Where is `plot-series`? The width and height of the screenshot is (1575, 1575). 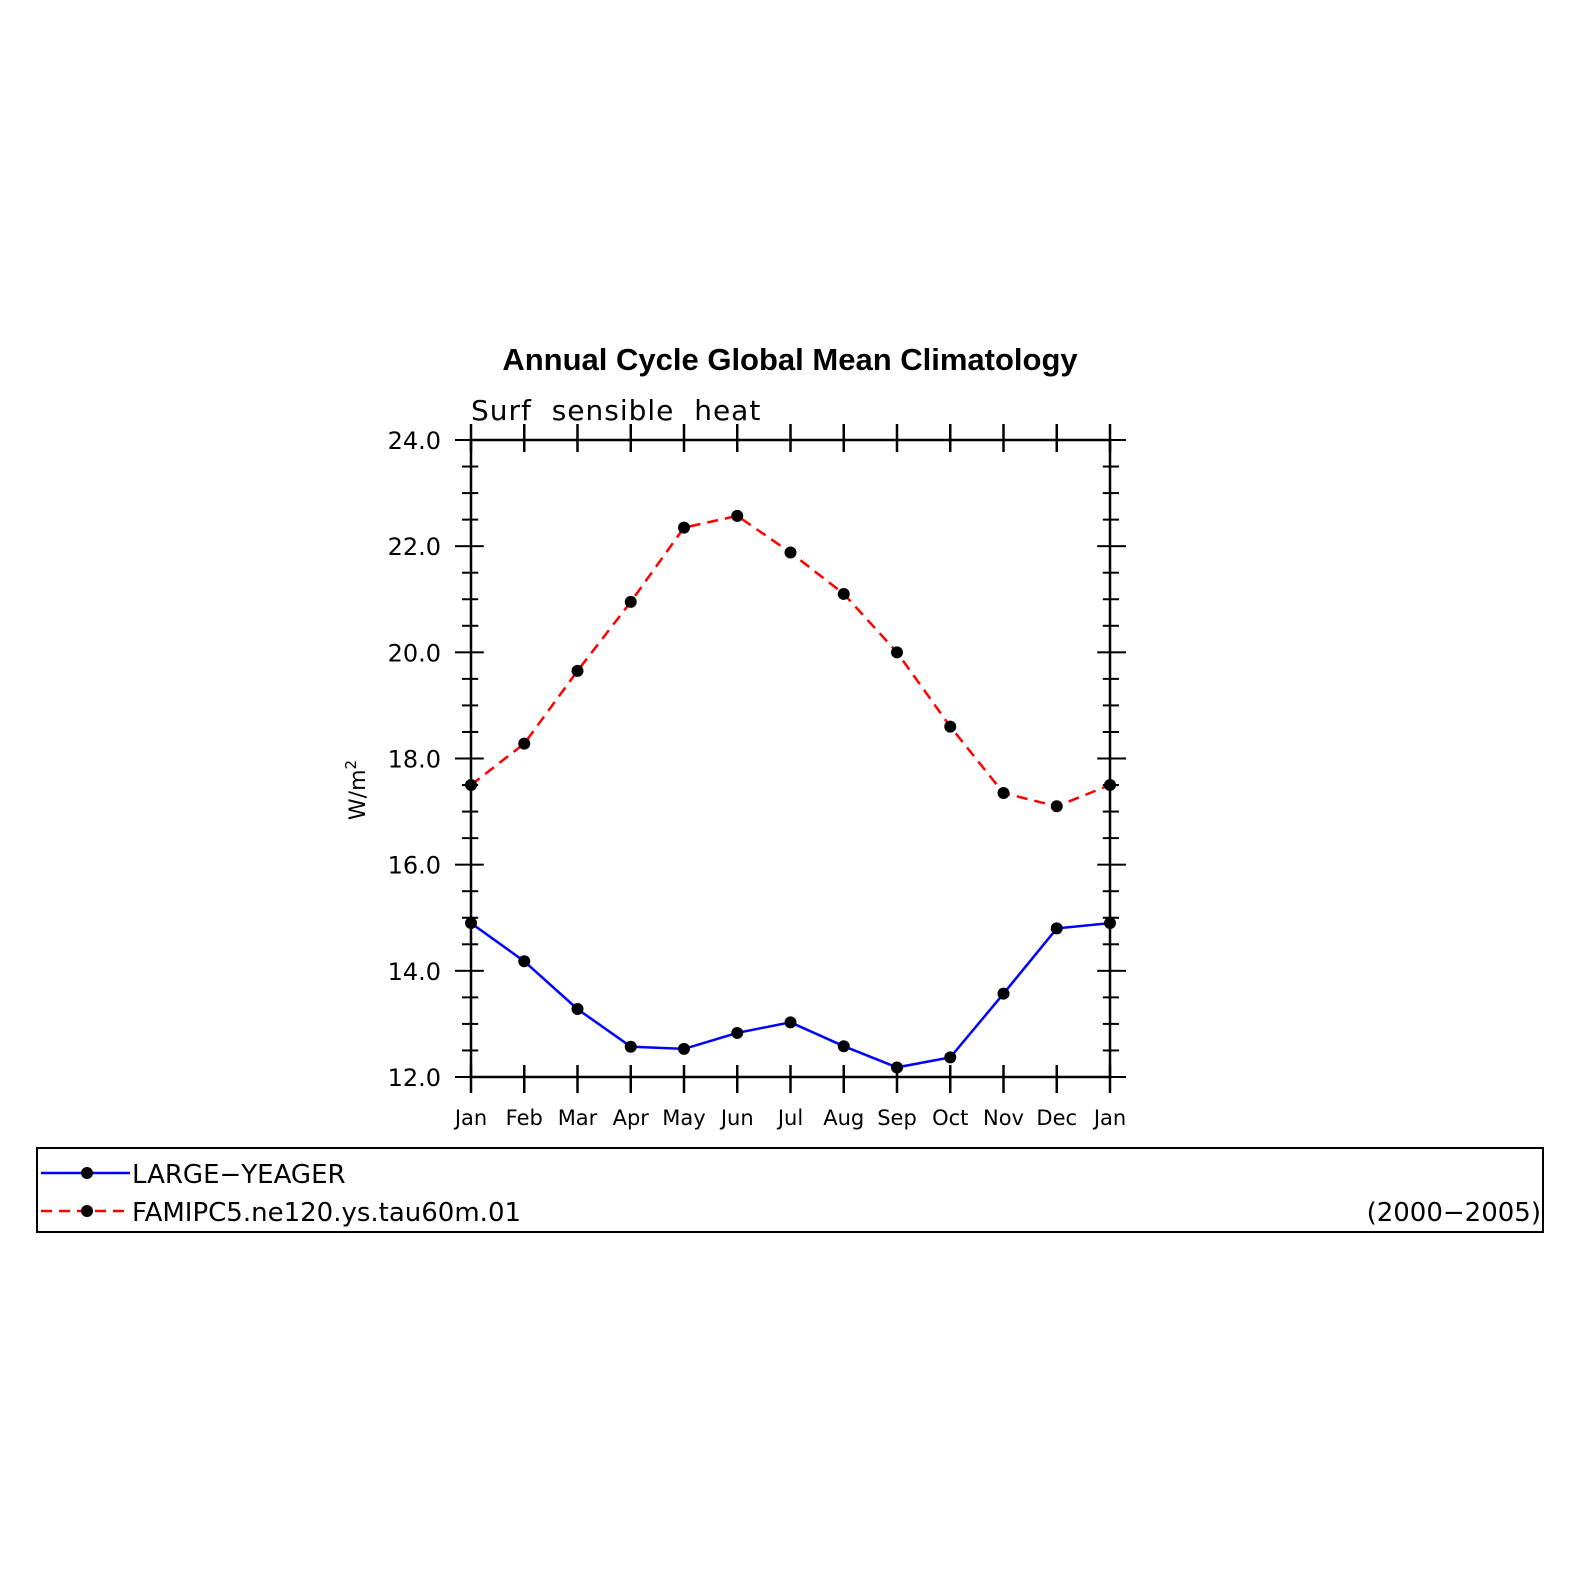 plot-series is located at coordinates (790, 791).